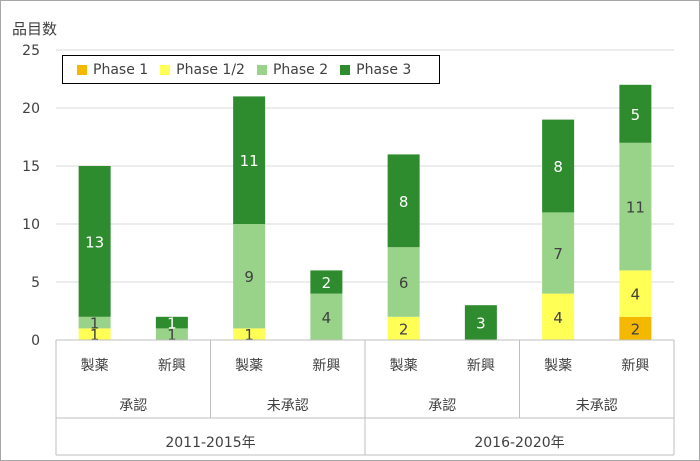 Image resolution: width=700 pixels, height=461 pixels. I want to click on x-group-label: 2011-2015年, so click(210, 443).